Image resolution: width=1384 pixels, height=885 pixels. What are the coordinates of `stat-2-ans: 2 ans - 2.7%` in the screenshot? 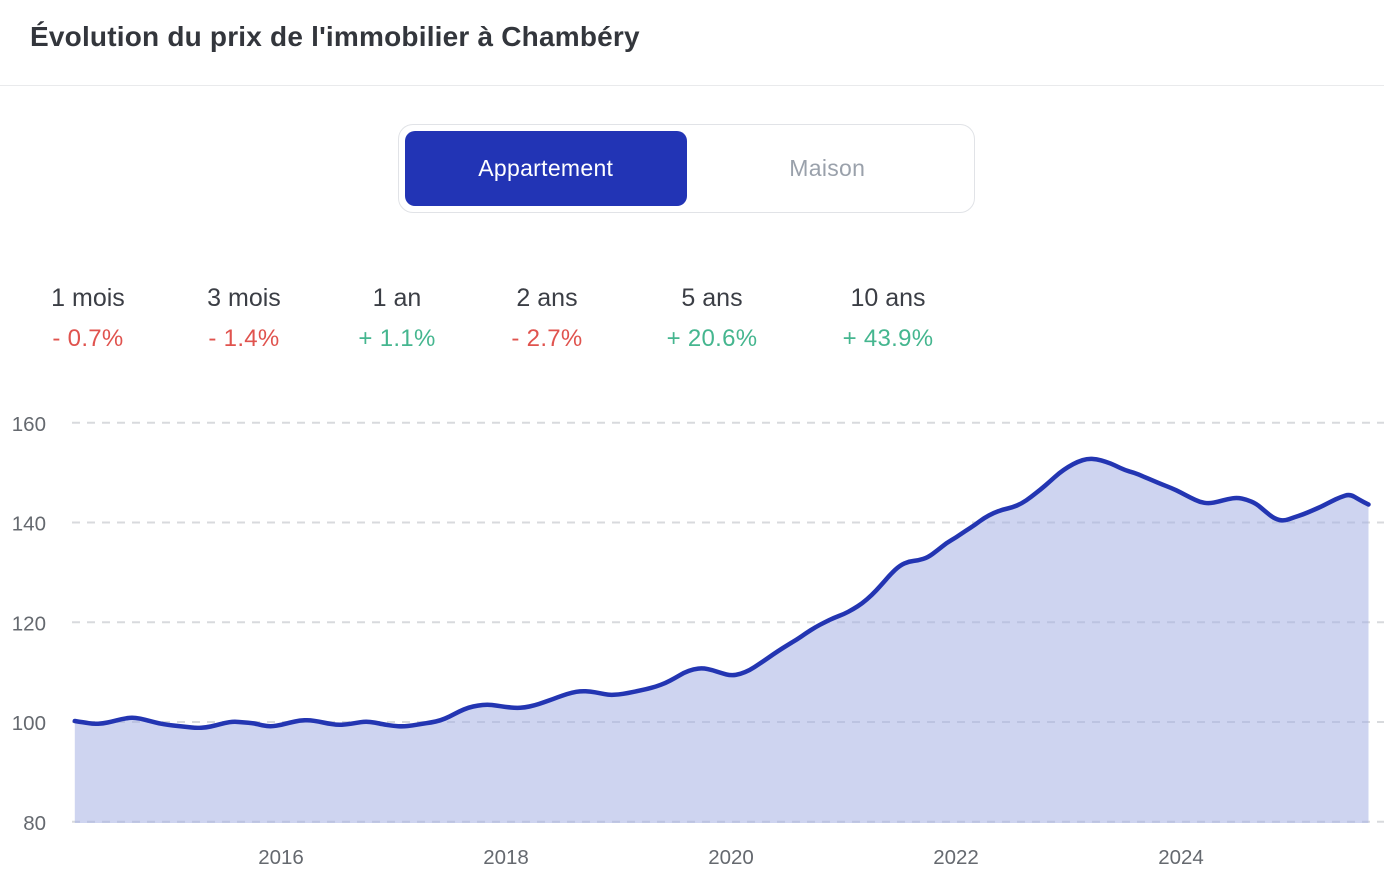 It's located at (547, 318).